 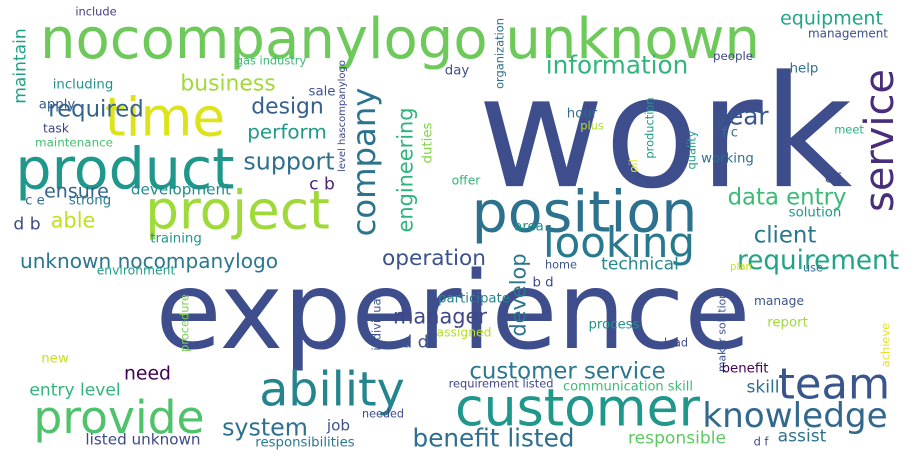 What do you see at coordinates (338, 425) in the screenshot?
I see `word: job` at bounding box center [338, 425].